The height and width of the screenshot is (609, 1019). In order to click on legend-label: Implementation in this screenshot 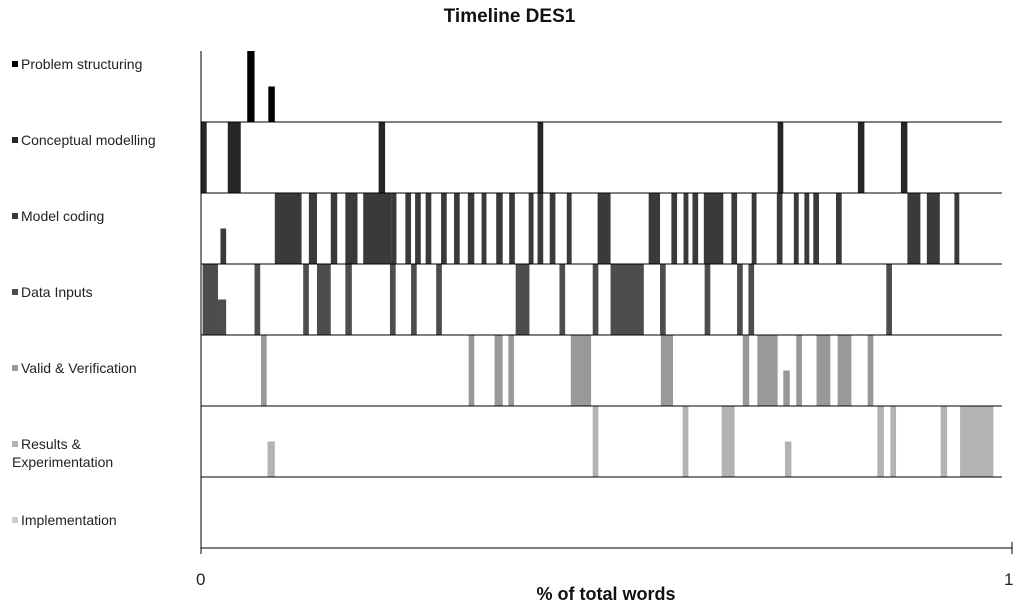, I will do `click(69, 520)`.